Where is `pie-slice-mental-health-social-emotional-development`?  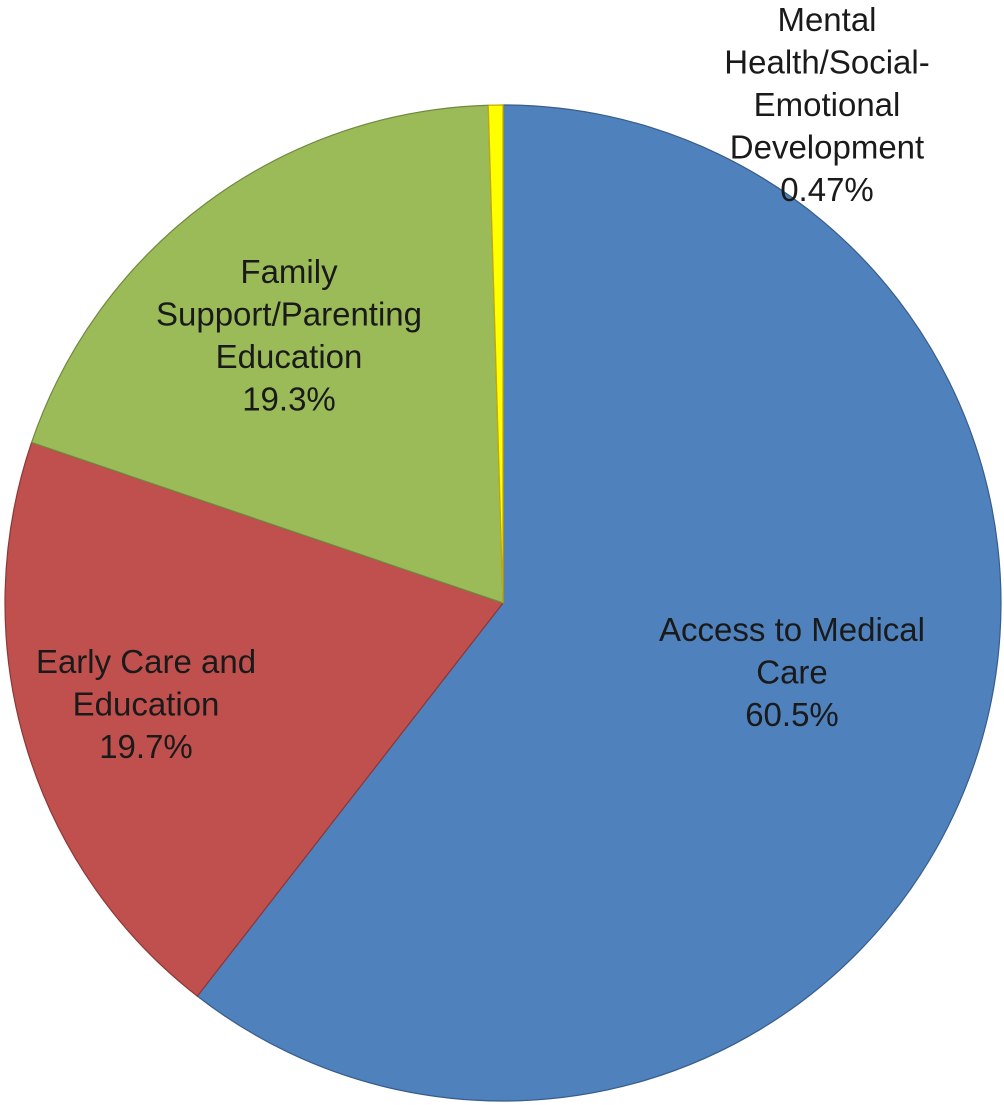 pie-slice-mental-health-social-emotional-development is located at coordinates (495, 354).